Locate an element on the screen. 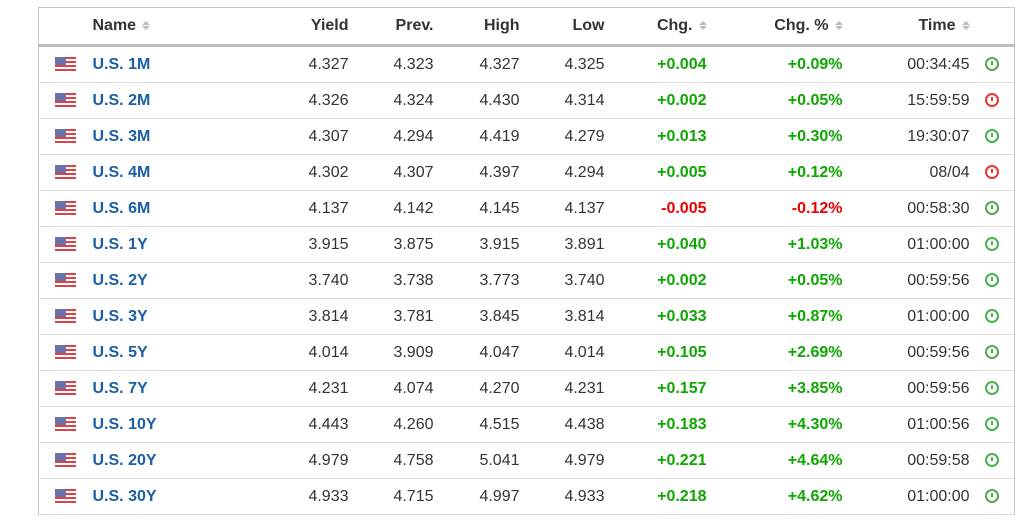  time-cell: 00:34:45 is located at coordinates (906, 64).